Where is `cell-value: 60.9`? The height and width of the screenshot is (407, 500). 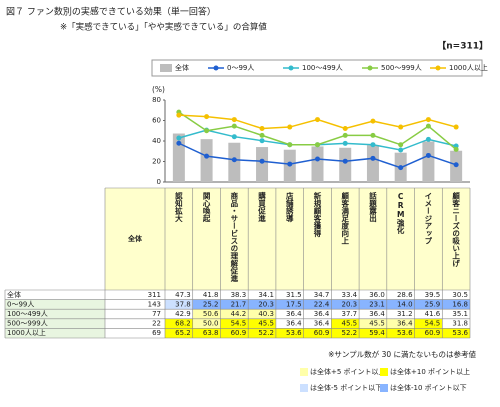 cell-value: 60.9 is located at coordinates (239, 333).